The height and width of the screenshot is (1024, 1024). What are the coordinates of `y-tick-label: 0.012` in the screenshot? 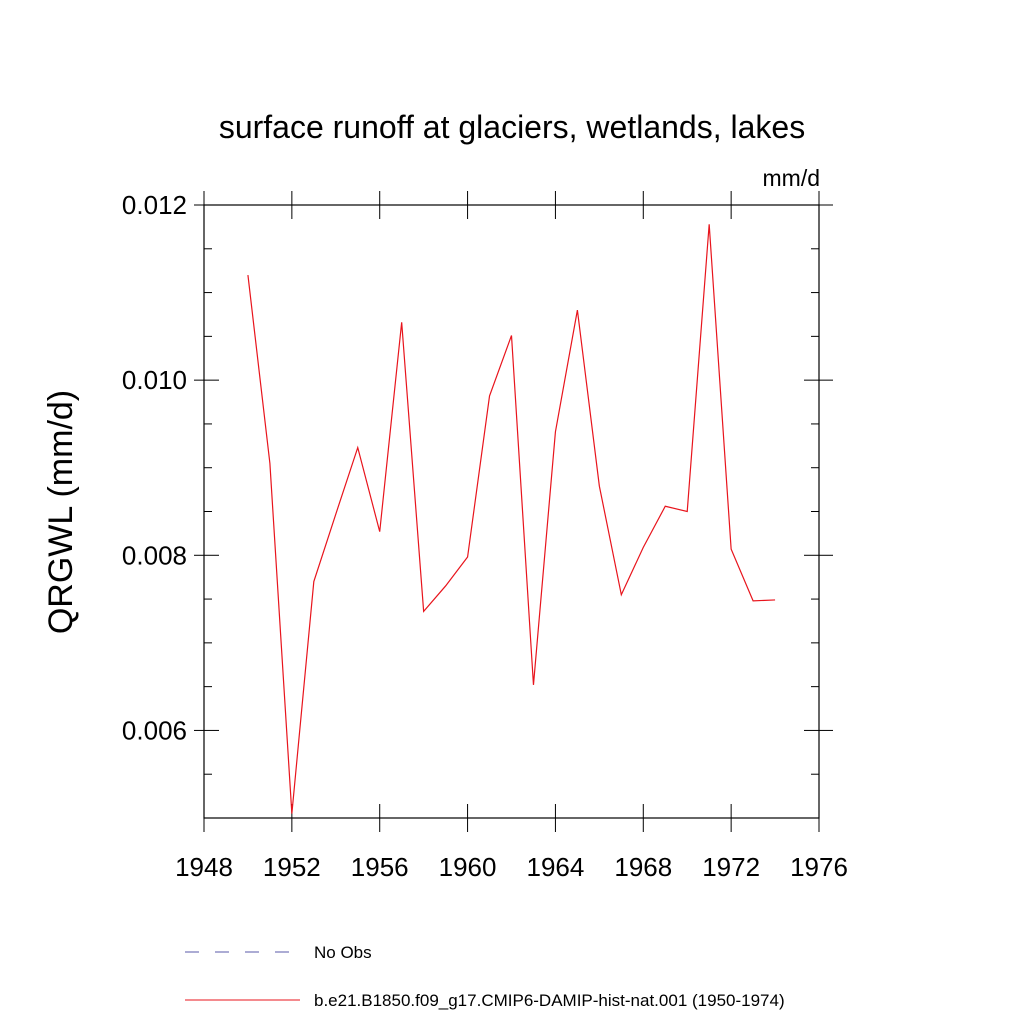 It's located at (154, 205).